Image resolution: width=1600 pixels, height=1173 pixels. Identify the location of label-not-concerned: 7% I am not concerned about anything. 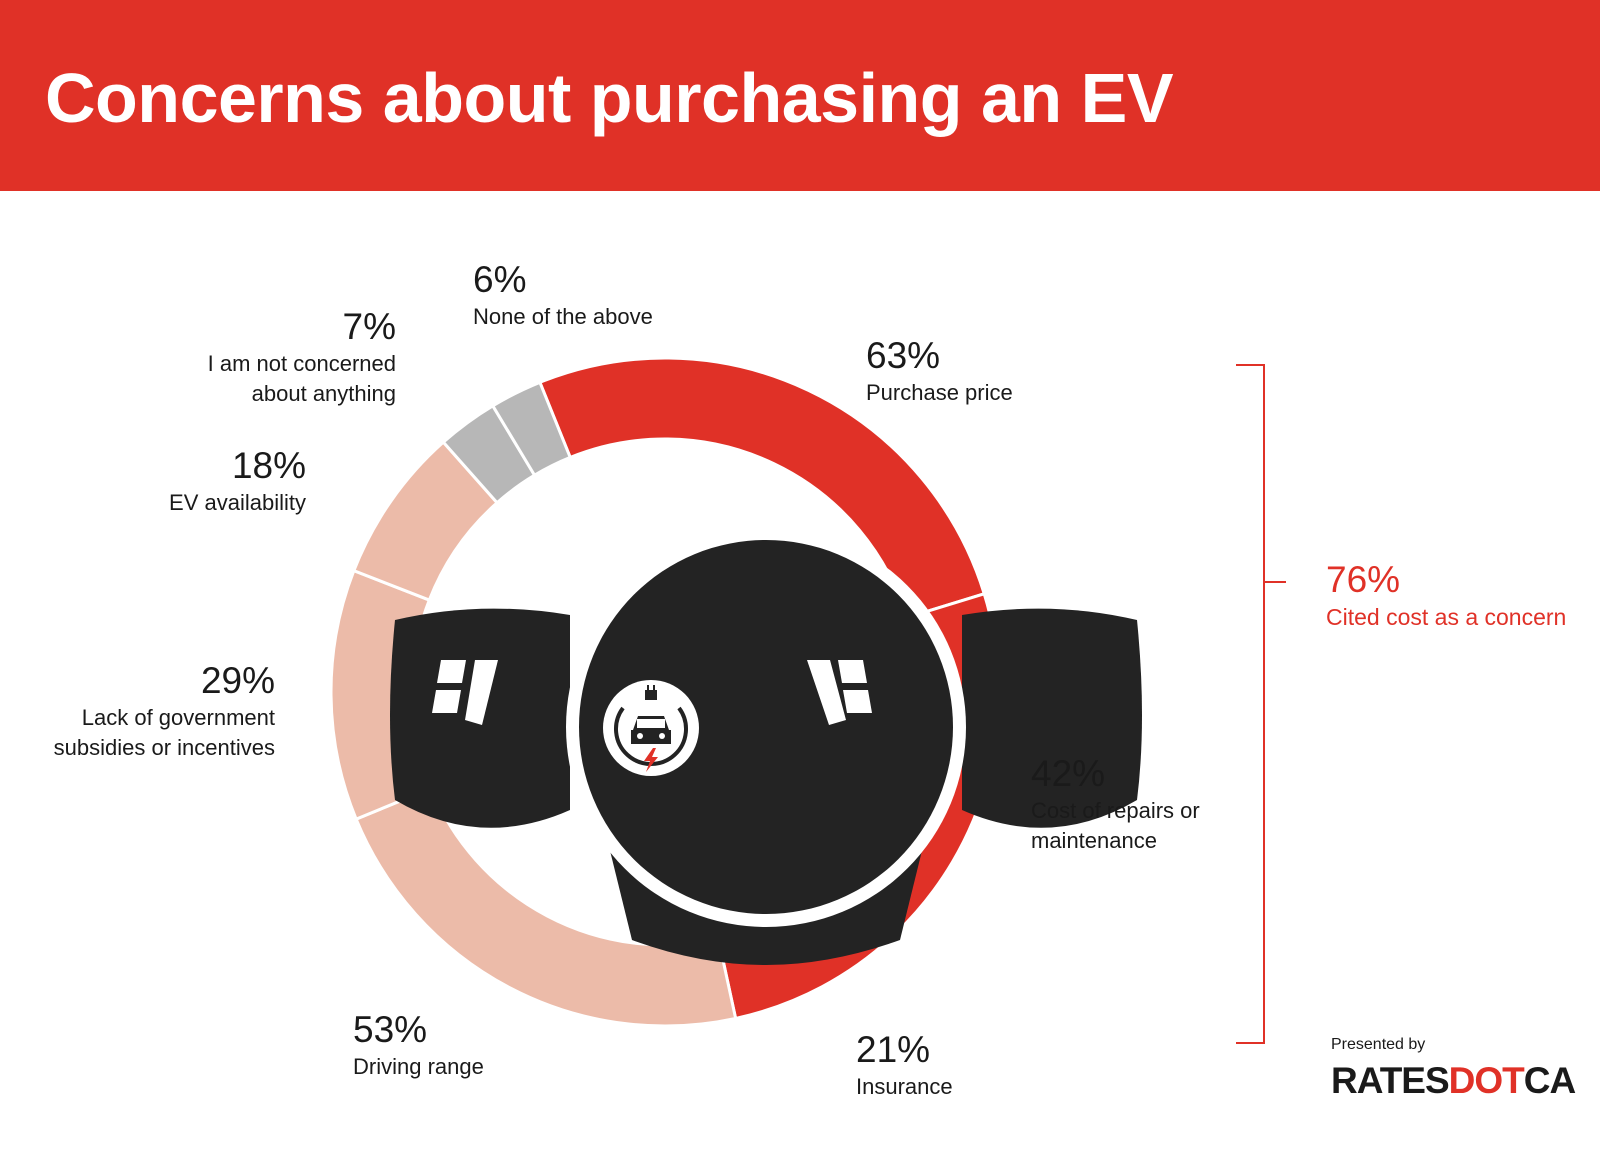
(273, 357).